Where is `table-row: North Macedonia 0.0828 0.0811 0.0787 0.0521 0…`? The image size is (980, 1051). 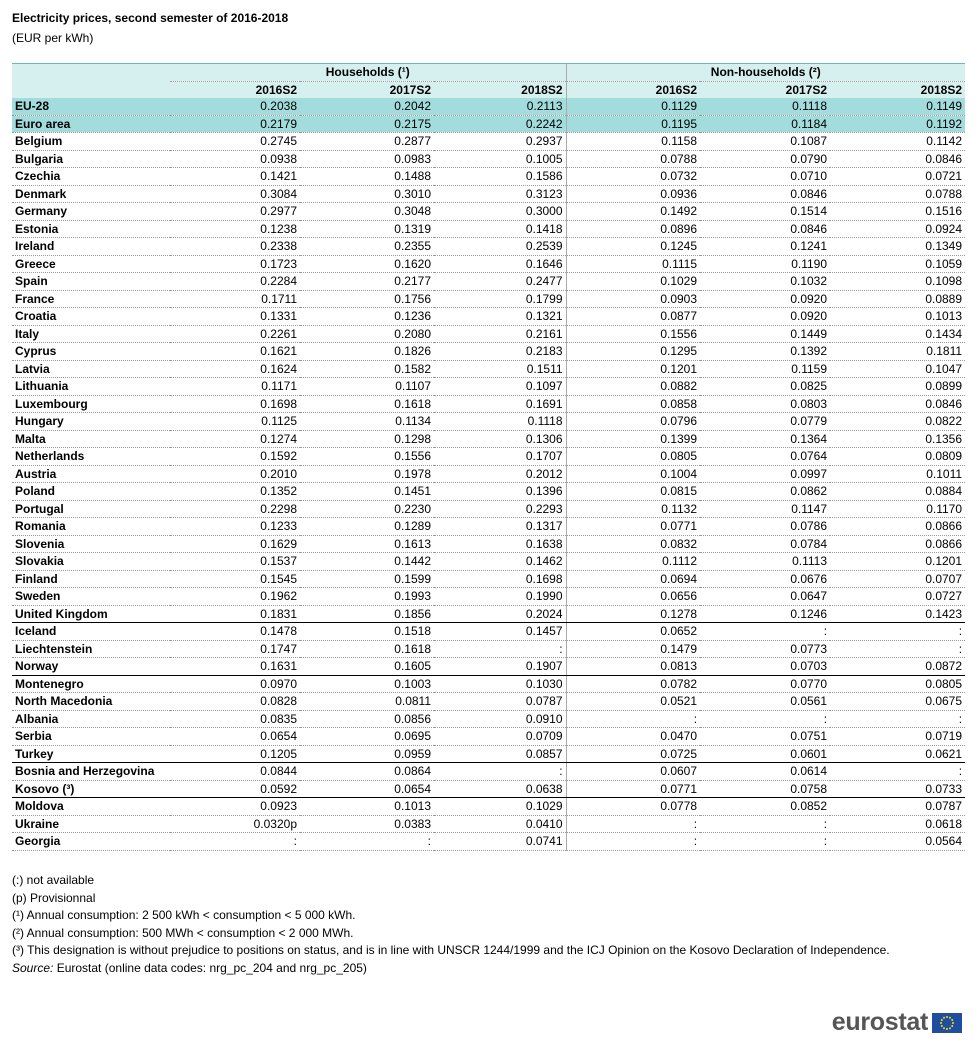 table-row: North Macedonia 0.0828 0.0811 0.0787 0.0521 0… is located at coordinates (489, 701).